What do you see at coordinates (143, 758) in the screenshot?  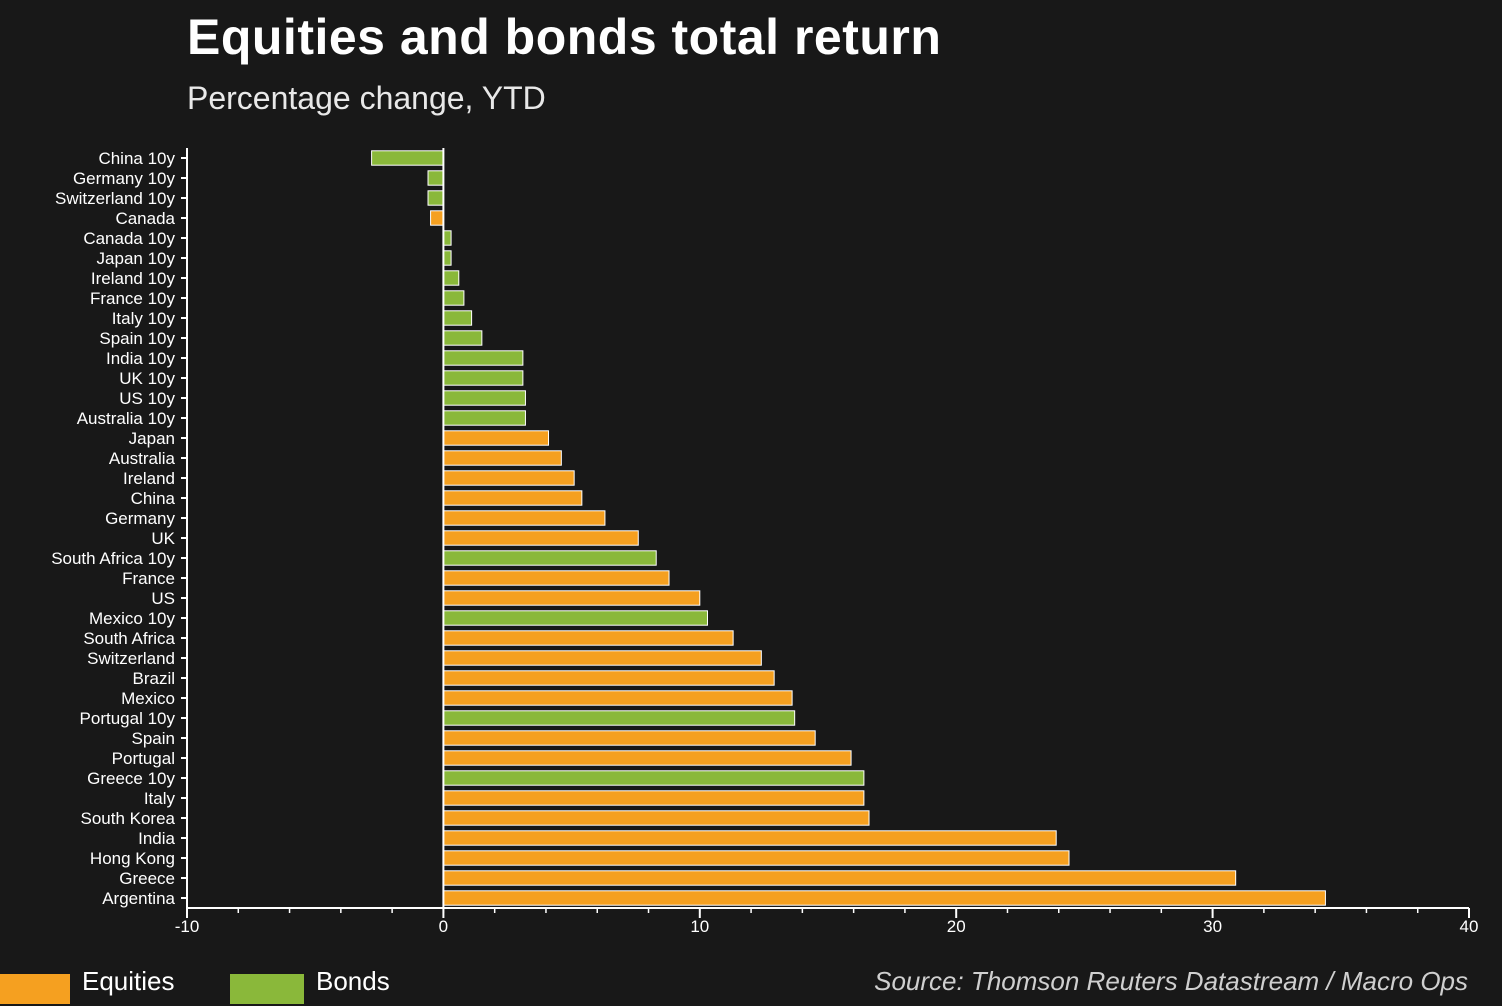 I see `y-tick-label: Portugal` at bounding box center [143, 758].